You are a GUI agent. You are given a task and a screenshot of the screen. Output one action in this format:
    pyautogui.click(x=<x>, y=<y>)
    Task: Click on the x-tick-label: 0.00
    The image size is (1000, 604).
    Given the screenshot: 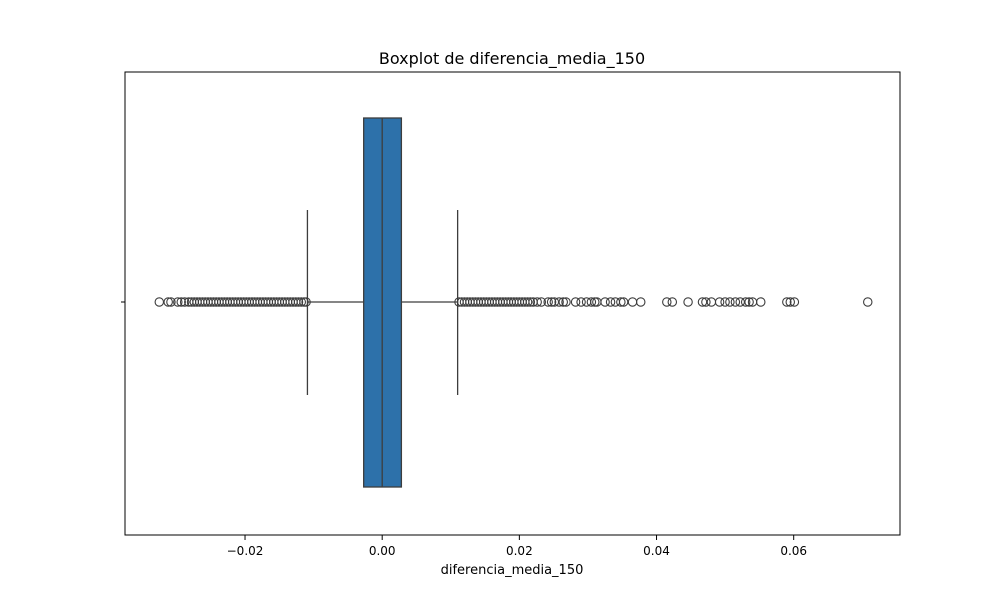 What is the action you would take?
    pyautogui.click(x=382, y=551)
    